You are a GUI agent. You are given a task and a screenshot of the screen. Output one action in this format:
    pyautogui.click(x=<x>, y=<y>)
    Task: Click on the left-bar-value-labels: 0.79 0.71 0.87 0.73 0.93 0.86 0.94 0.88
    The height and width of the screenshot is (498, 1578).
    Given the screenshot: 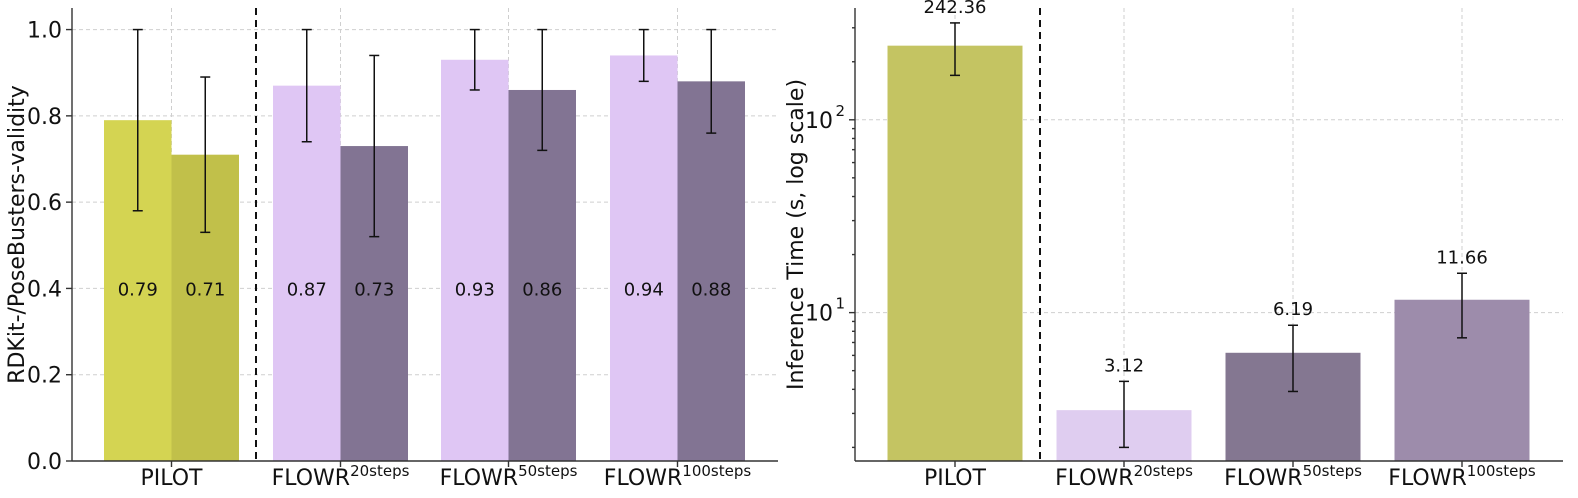 What is the action you would take?
    pyautogui.click(x=425, y=289)
    